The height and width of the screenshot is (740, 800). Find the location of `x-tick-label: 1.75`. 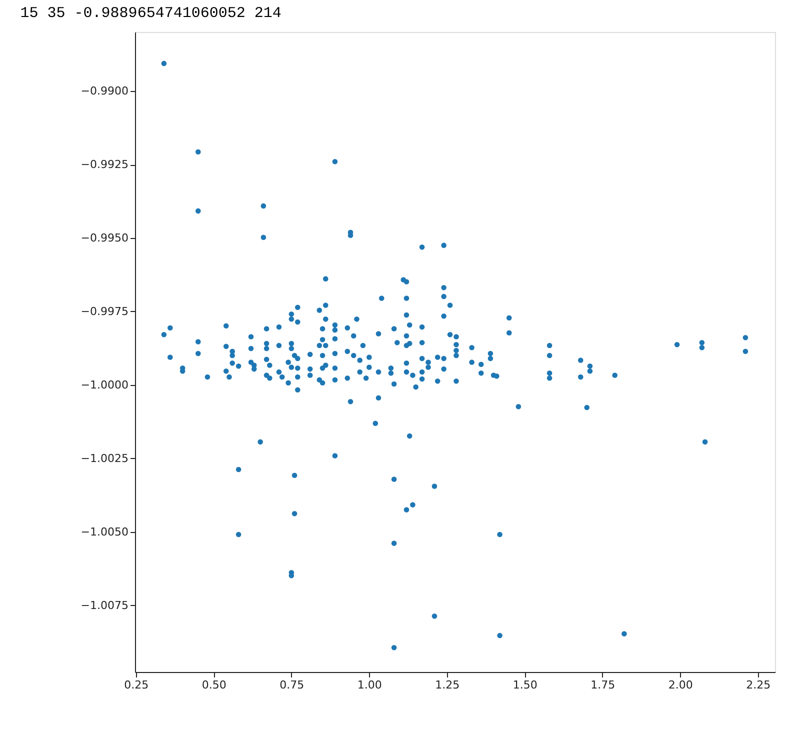

x-tick-label: 1.75 is located at coordinates (603, 685).